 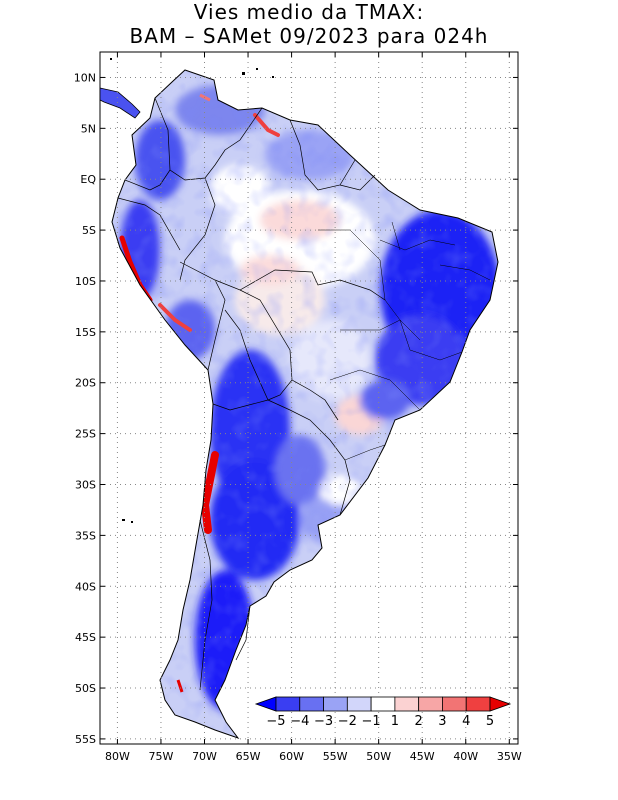 What do you see at coordinates (466, 721) in the screenshot?
I see `colorbar-label: 4` at bounding box center [466, 721].